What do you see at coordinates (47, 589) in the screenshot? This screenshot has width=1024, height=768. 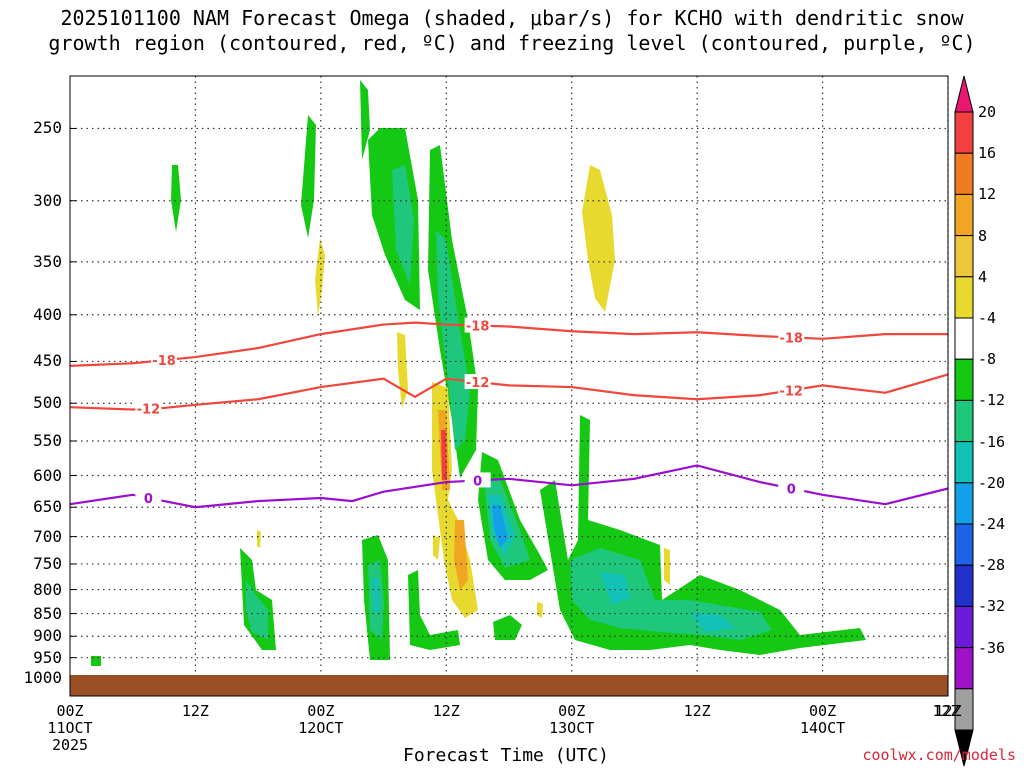 I see `y-tick-label: 800` at bounding box center [47, 589].